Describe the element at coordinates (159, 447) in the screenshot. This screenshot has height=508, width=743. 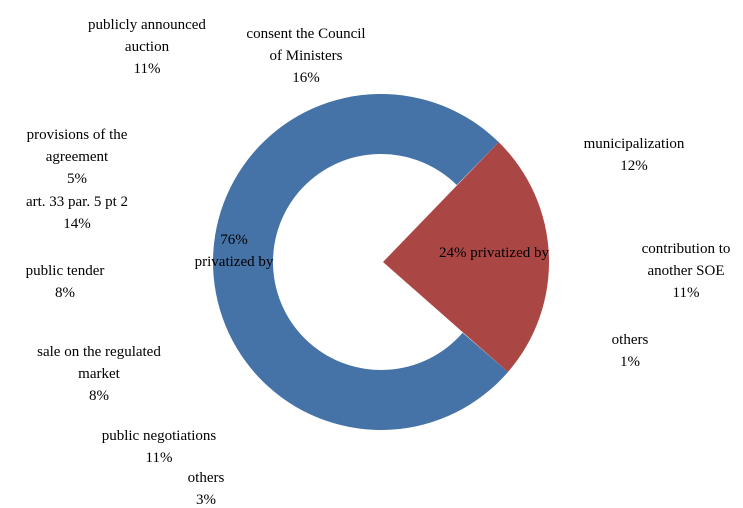
I see `data-label: public negotiations 11%` at that location.